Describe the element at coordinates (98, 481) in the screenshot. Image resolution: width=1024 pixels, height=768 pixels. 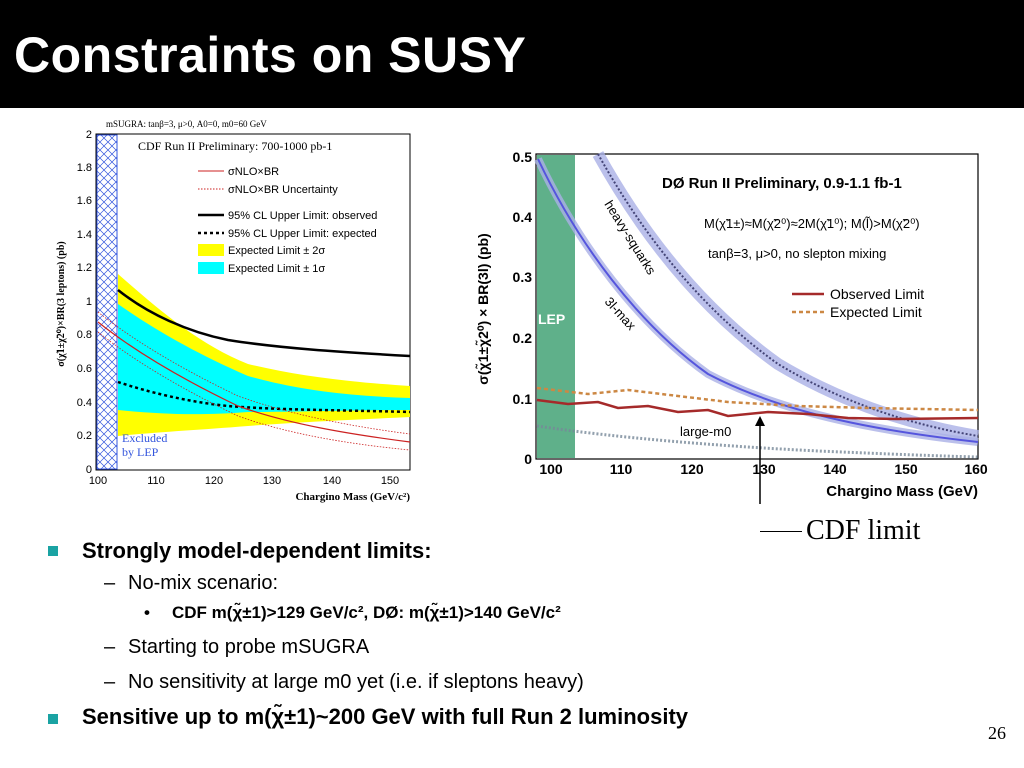
I see `cdf-xtick: 100` at that location.